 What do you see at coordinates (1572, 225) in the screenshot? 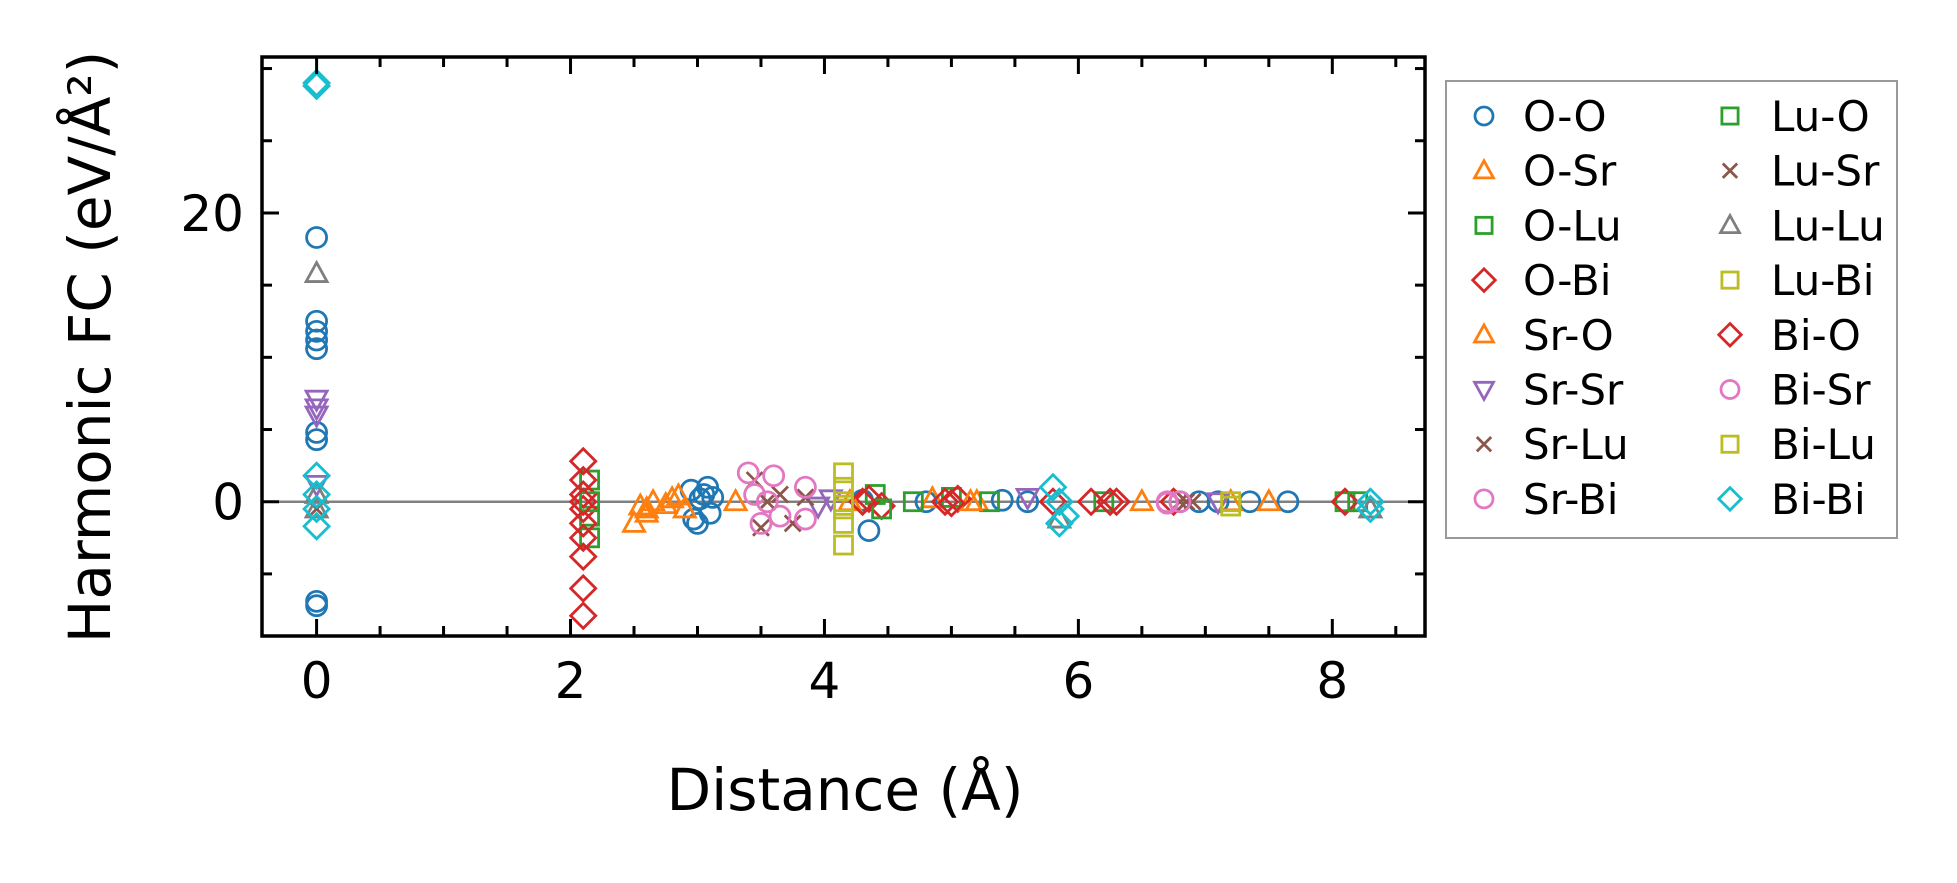
I see `legend-label: O-Lu` at bounding box center [1572, 225].